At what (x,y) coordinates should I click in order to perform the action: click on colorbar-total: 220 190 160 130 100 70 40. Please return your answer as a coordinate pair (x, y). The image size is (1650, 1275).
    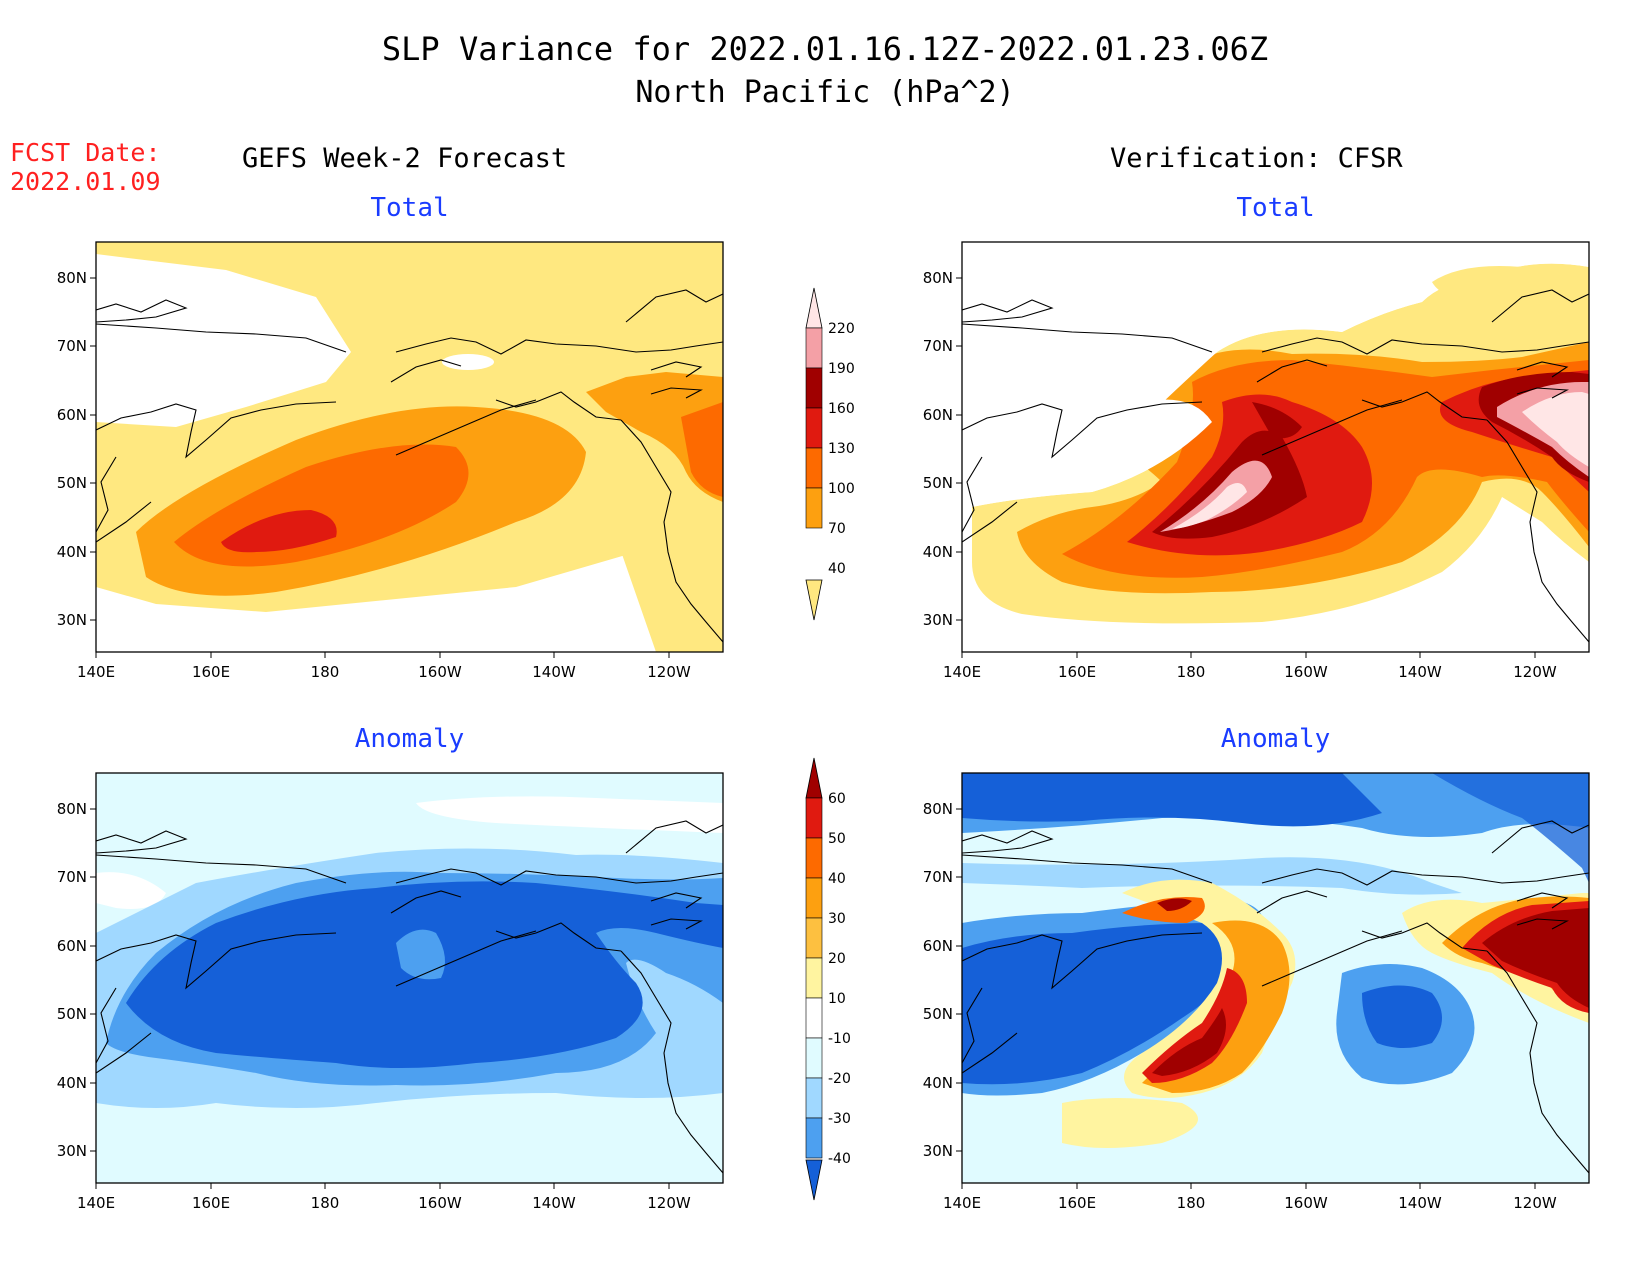
    Looking at the image, I should click on (830, 454).